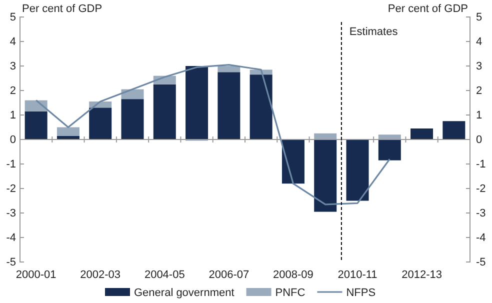 This screenshot has width=492, height=303. I want to click on y2-tick-label: -2, so click(481, 189).